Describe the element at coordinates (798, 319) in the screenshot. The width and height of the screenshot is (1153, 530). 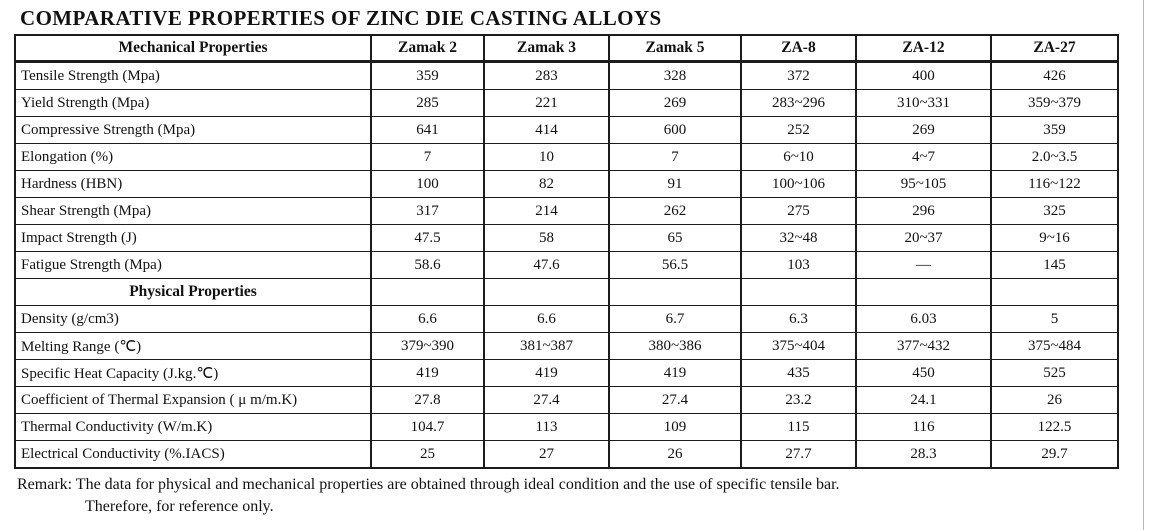
I see `value-cell: 6.3` at that location.